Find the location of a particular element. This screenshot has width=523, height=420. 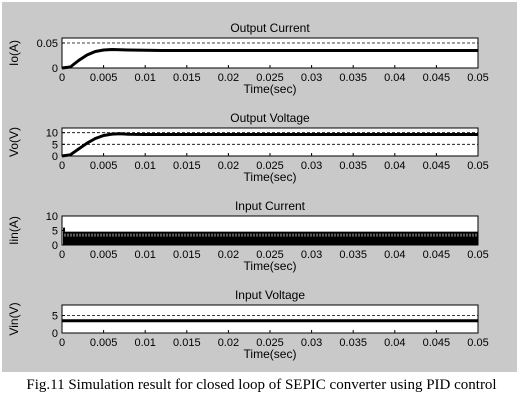

chart-title: Input Voltage is located at coordinates (270, 295).